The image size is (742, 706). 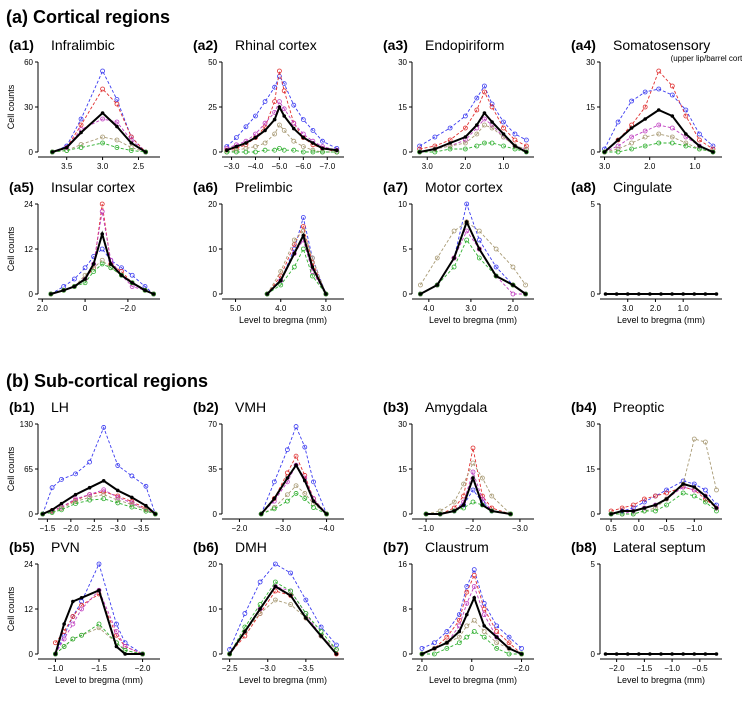 I want to click on y-tick-label: 30, so click(x=590, y=424).